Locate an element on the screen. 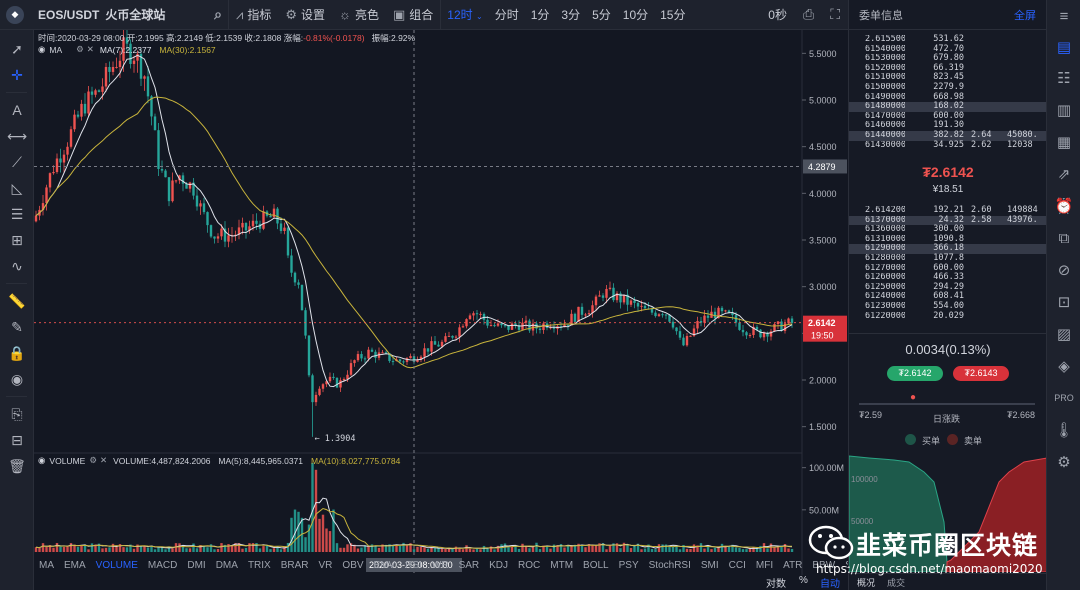 The image size is (1080, 590). bid-row: 61220000 20.029 is located at coordinates (948, 316).